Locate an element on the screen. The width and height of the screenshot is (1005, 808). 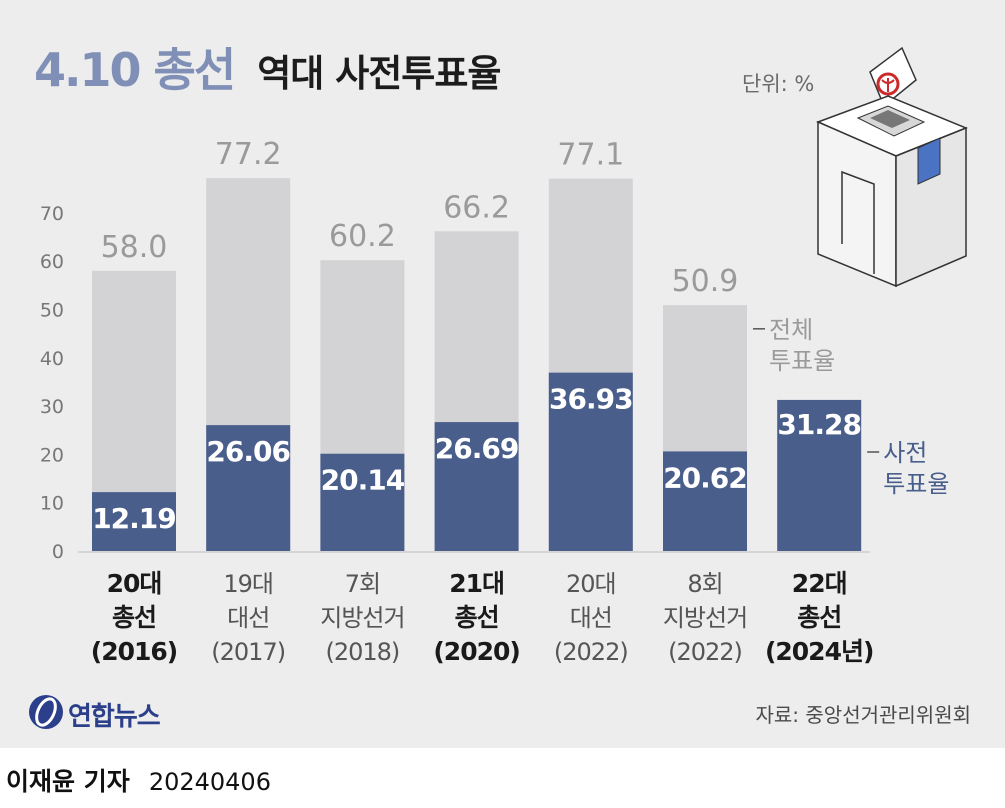
total-value-label: 58.0 is located at coordinates (134, 247).